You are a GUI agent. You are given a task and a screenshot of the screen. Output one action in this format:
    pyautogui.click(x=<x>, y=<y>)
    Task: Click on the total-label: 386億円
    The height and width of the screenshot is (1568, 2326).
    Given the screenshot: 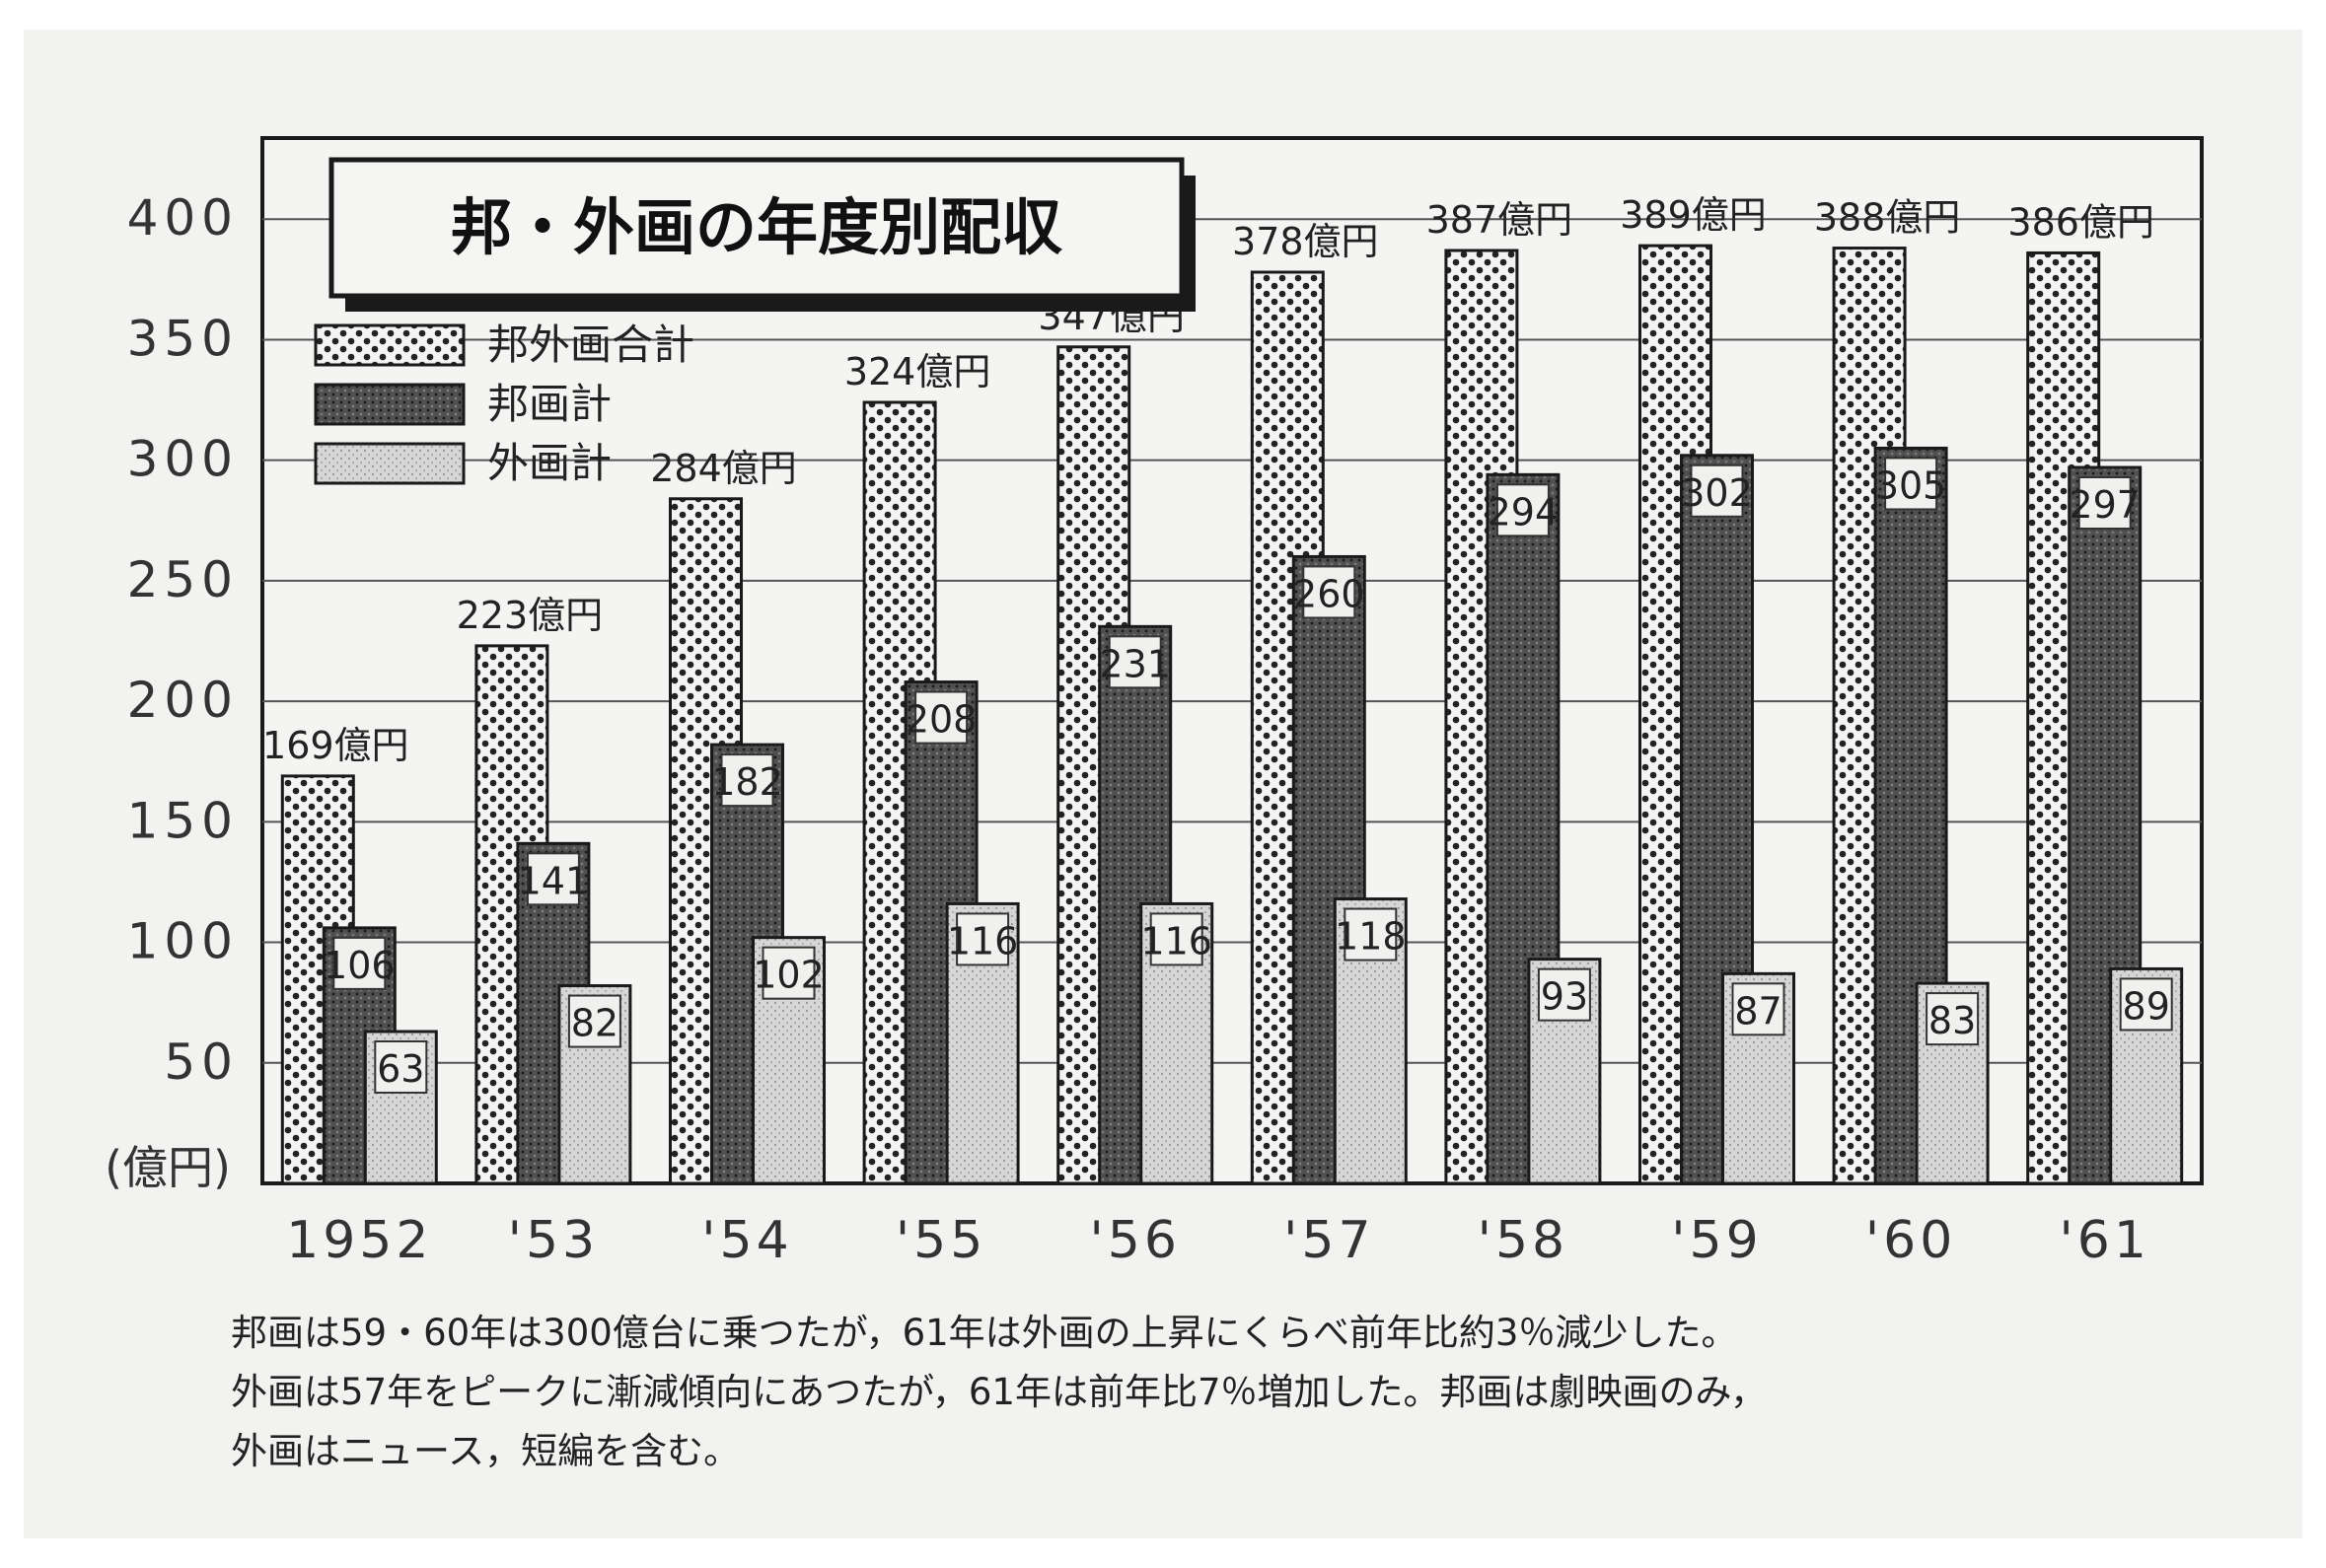 What is the action you would take?
    pyautogui.click(x=2080, y=222)
    